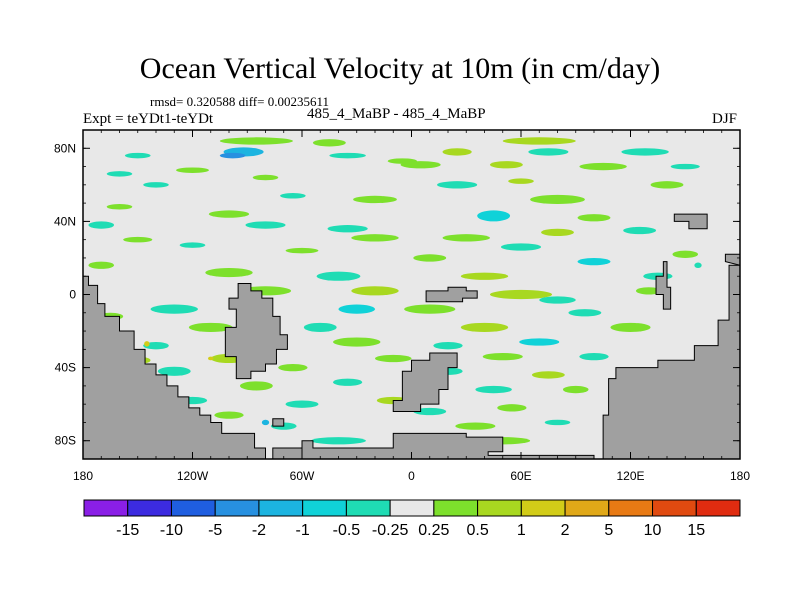  Describe the element at coordinates (65, 368) in the screenshot. I see `y-tick-label-3: 40S` at that location.